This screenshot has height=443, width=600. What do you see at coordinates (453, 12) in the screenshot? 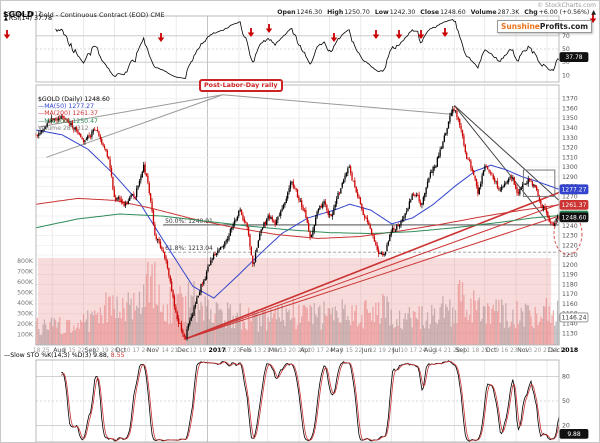
I see `close-value: 1248.60` at bounding box center [453, 12].